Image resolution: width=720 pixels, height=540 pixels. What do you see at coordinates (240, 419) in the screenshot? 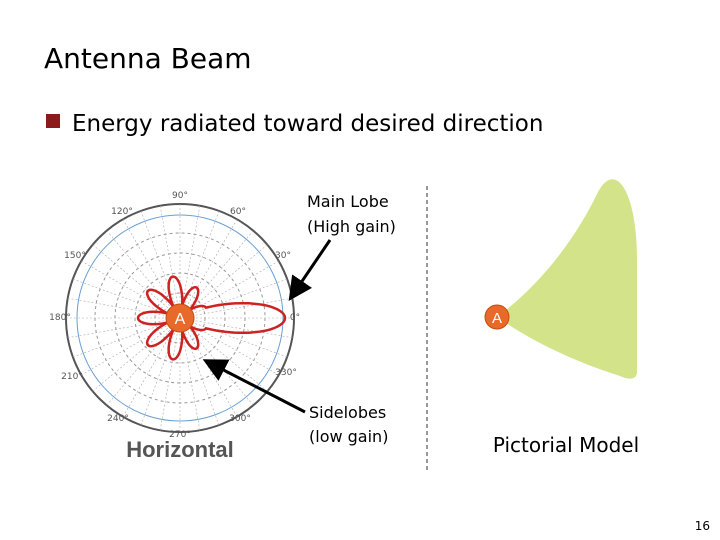
I see `angle-label: 300°` at bounding box center [240, 419].